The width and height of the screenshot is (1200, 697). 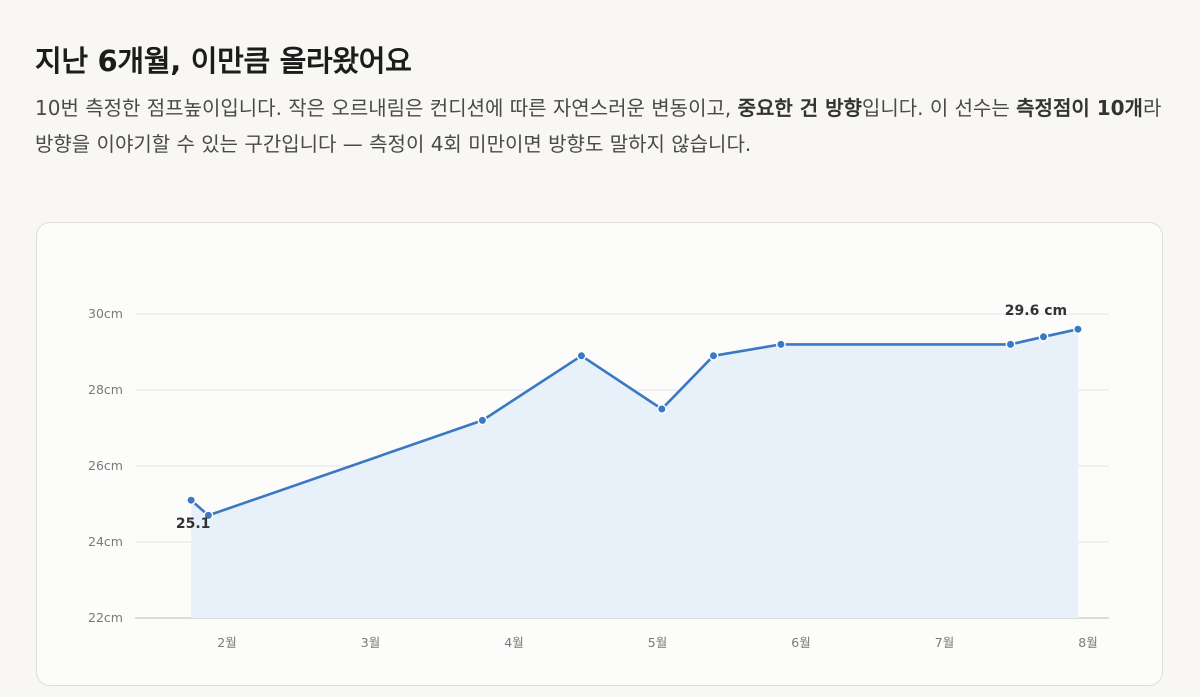 I want to click on y-tick-label: 22cm, so click(x=105, y=617).